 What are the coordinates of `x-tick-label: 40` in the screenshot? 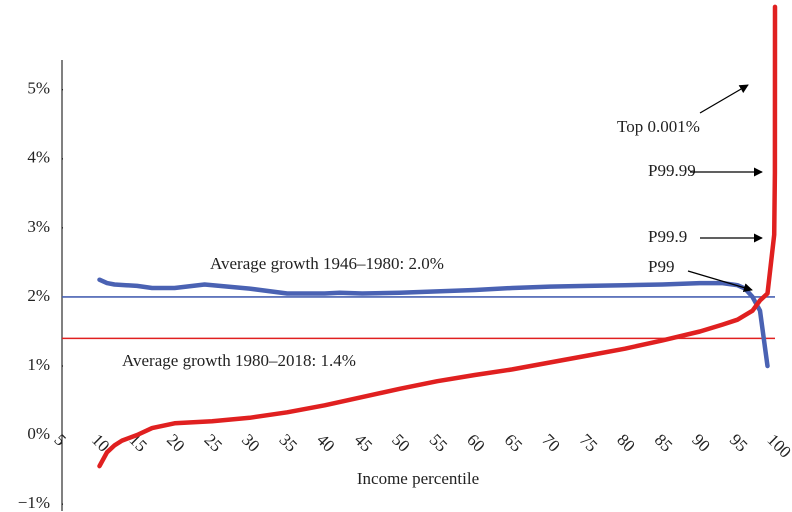 It's located at (325, 442).